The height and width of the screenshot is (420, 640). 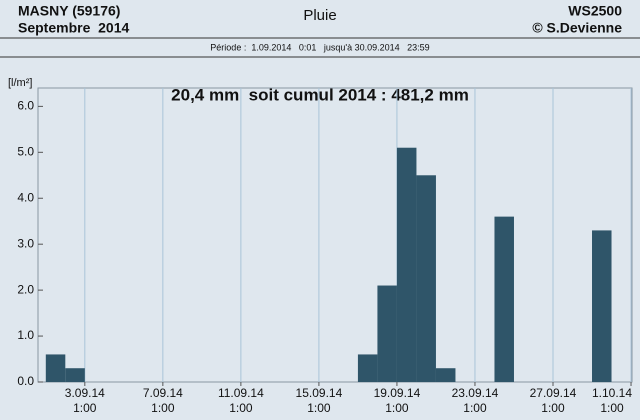 What do you see at coordinates (25, 381) in the screenshot?
I see `y-tick-label: 0.0` at bounding box center [25, 381].